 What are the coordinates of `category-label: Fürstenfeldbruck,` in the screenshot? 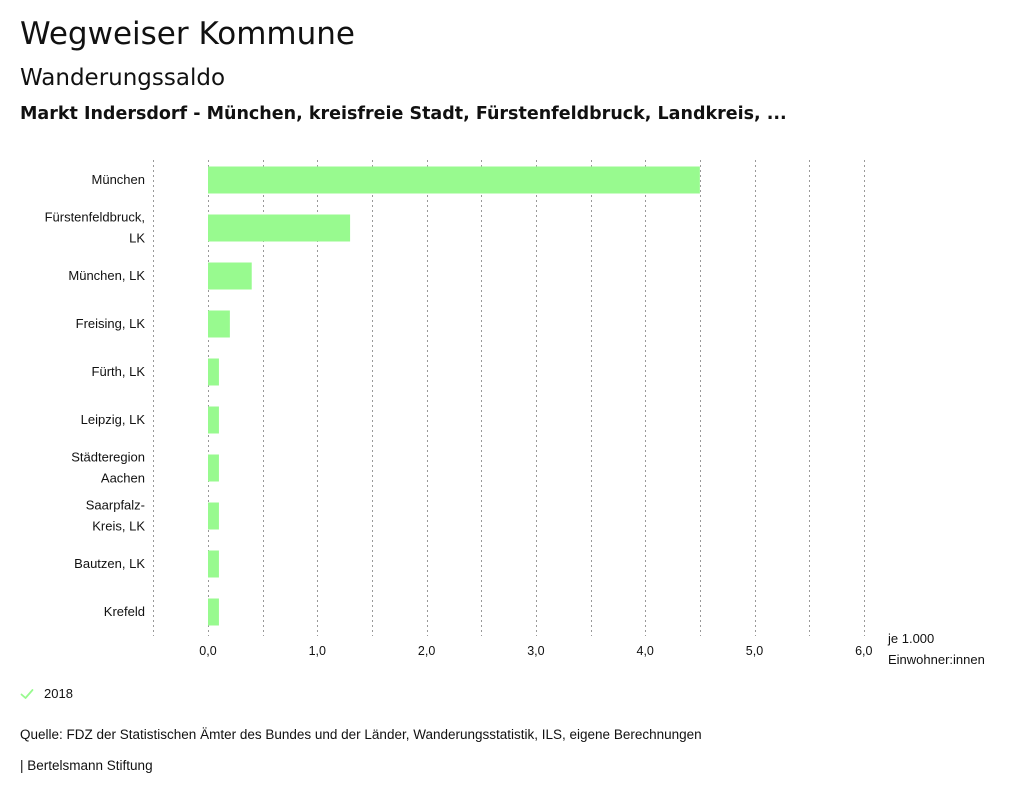 It's located at (95, 217).